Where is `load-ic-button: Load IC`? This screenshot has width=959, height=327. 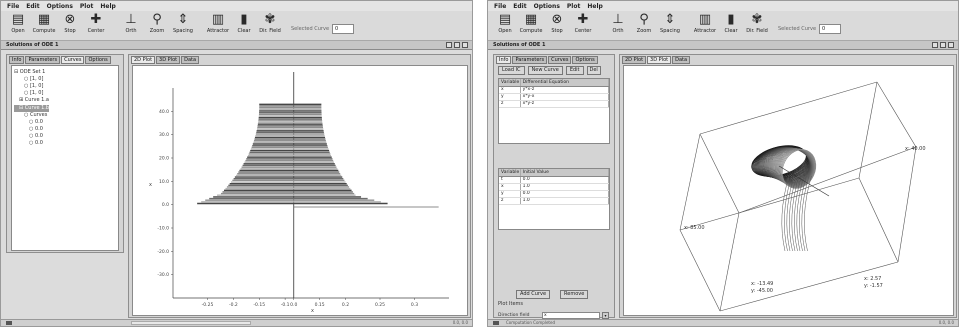 load-ic-button: Load IC is located at coordinates (511, 70).